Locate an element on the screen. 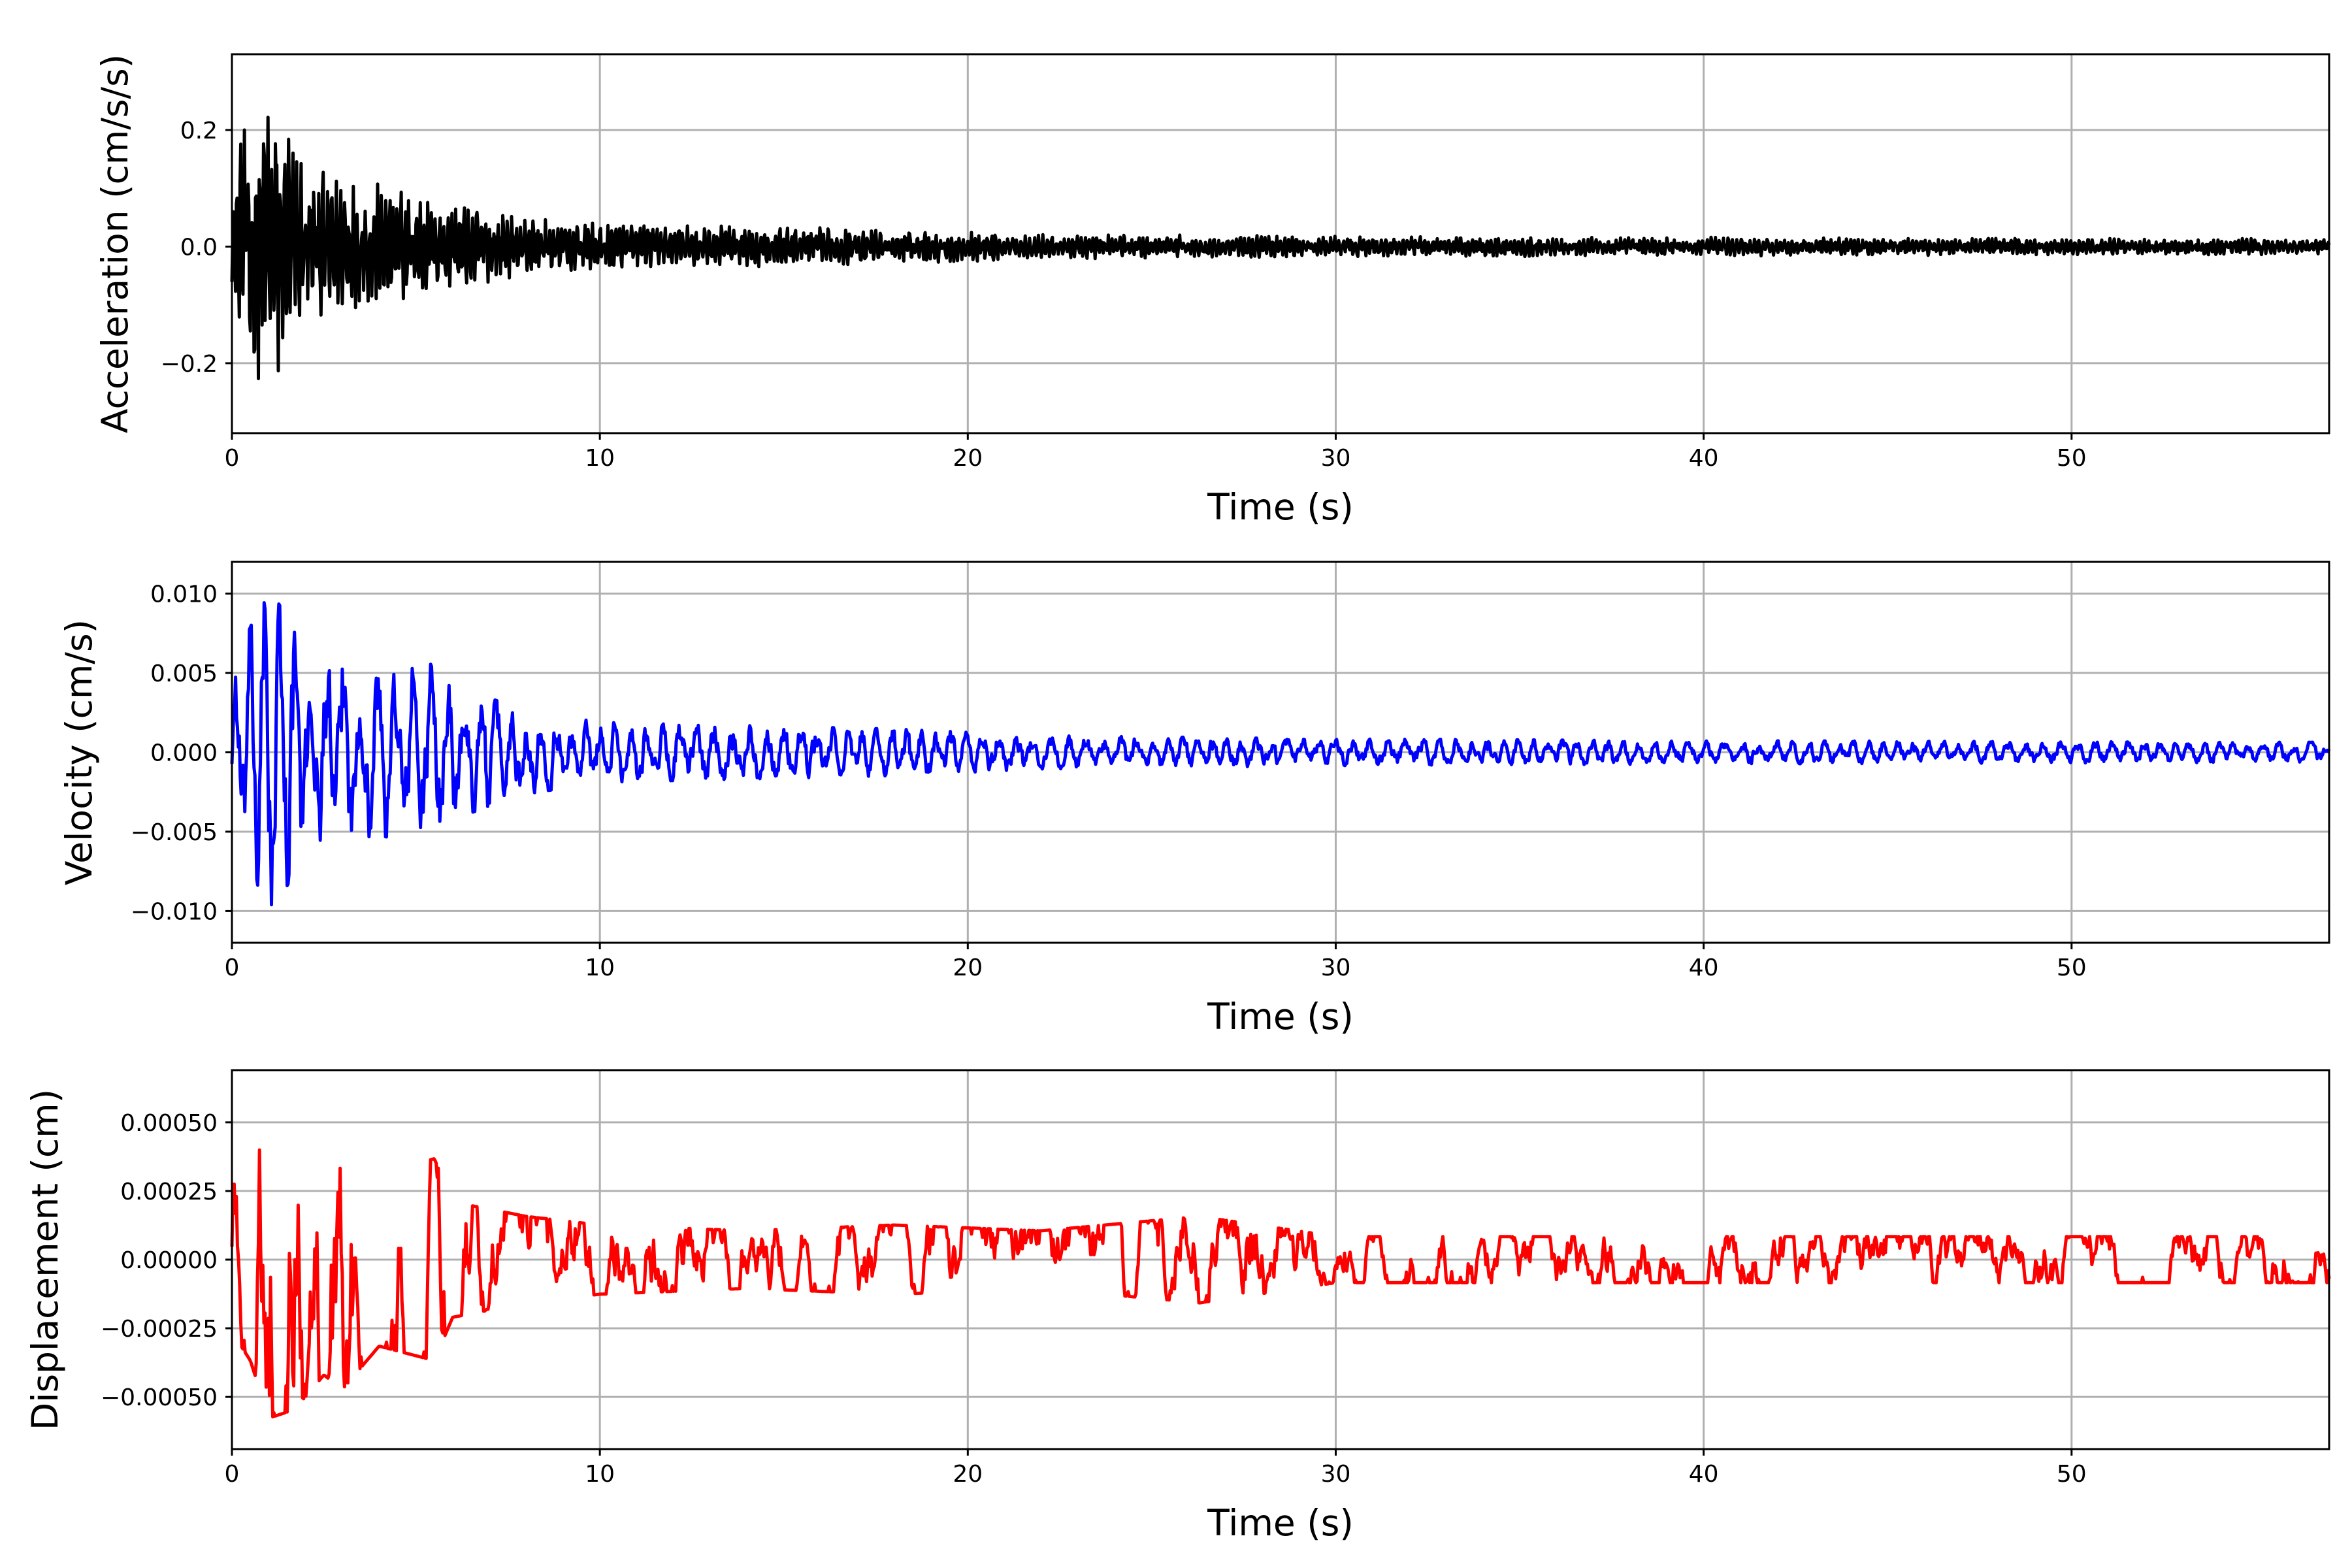 The height and width of the screenshot is (1568, 2352). accel-ytick-label-0: 0.2 is located at coordinates (199, 131).